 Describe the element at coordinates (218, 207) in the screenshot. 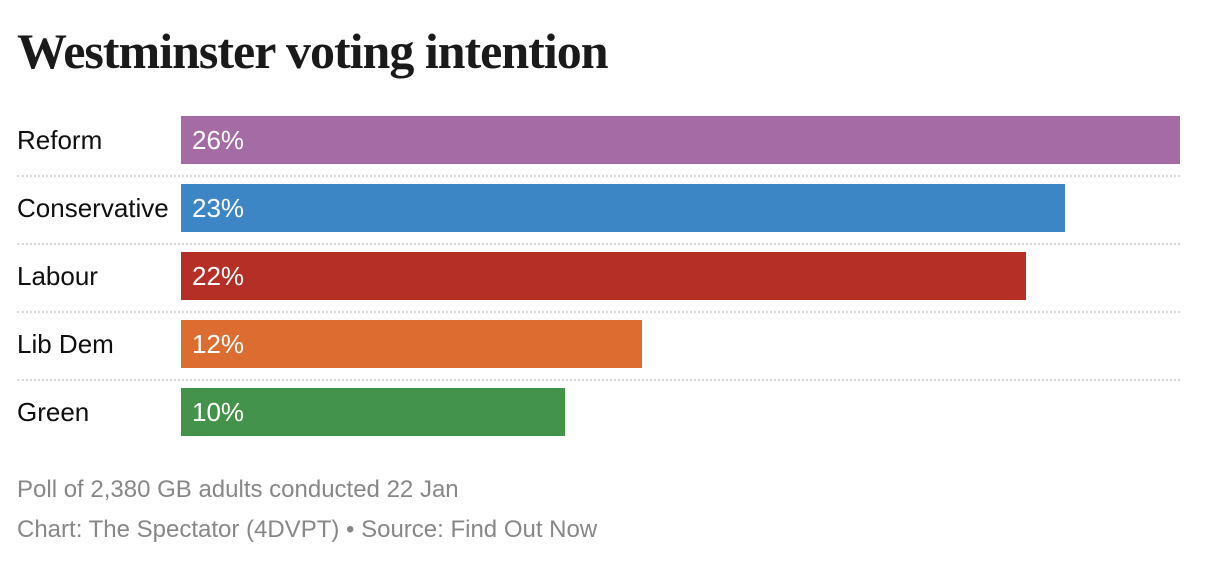

I see `bar-value-label: 23%` at that location.